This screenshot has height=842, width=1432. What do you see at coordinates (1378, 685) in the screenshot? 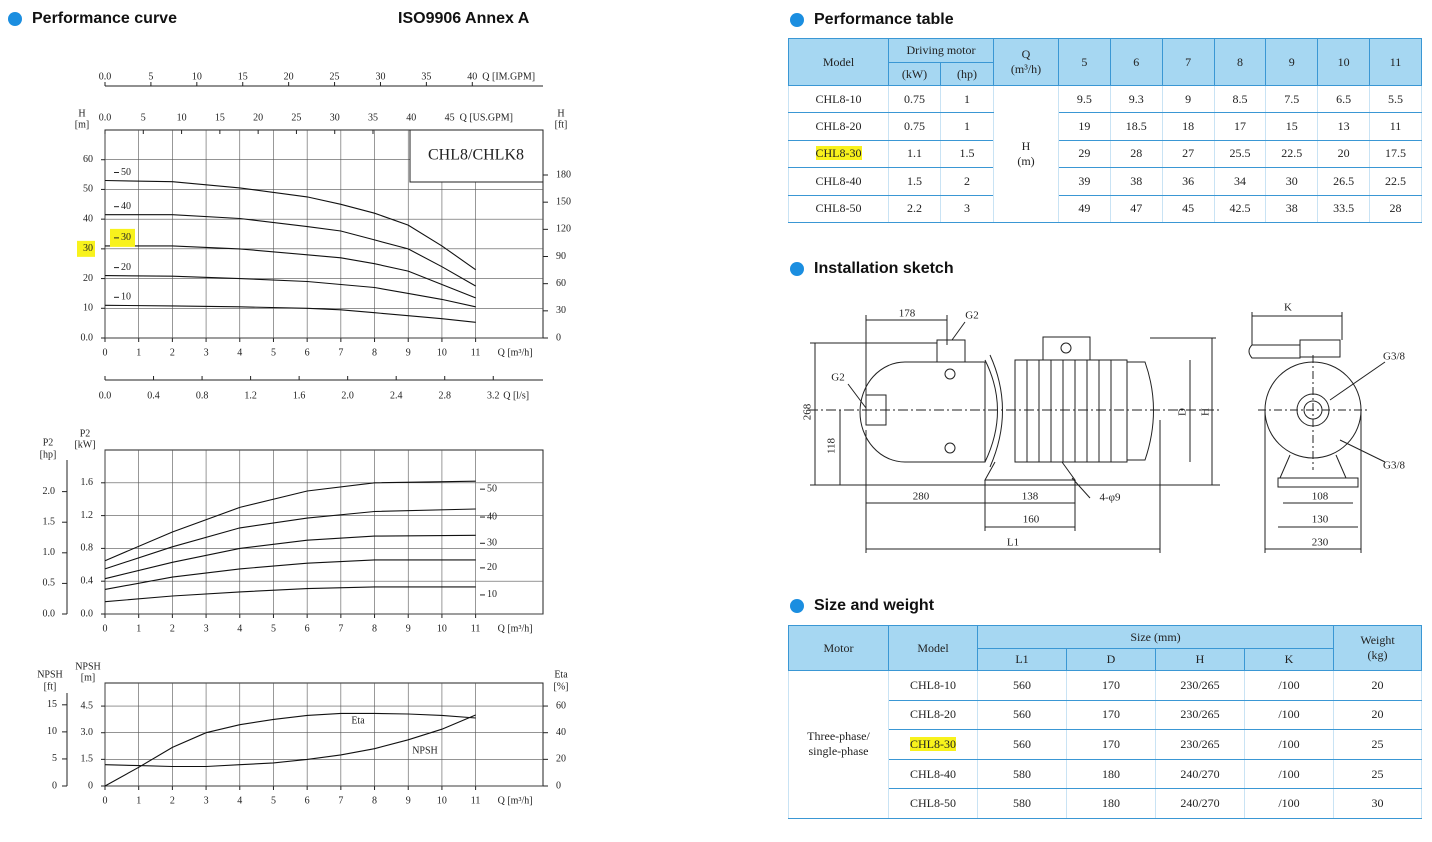
I see `size-cell: 20` at bounding box center [1378, 685].